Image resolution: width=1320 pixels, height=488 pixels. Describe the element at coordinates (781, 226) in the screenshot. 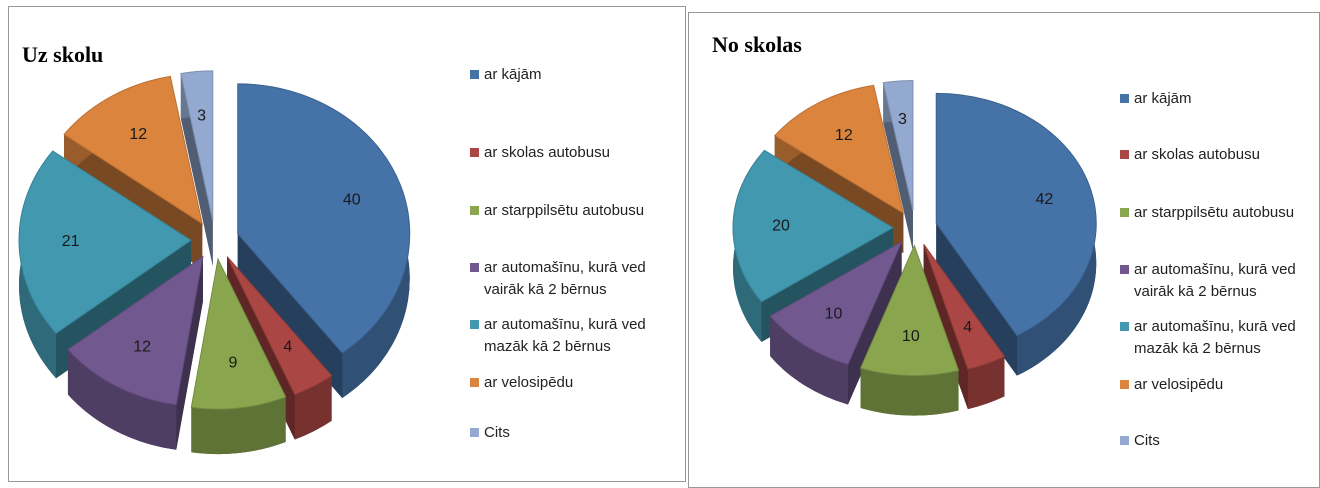

I see `data-label: 20` at that location.